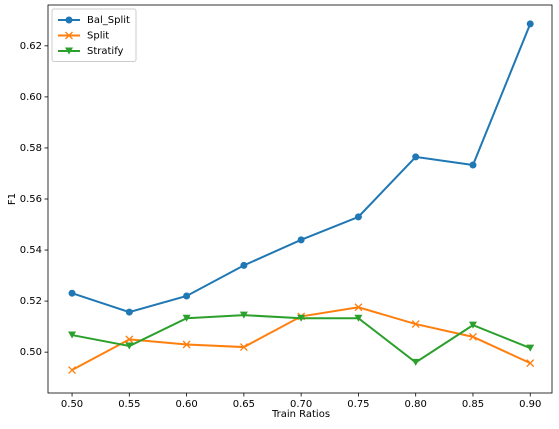 The width and height of the screenshot is (559, 429). Describe the element at coordinates (473, 404) in the screenshot. I see `x-tick-label: 0.85` at that location.